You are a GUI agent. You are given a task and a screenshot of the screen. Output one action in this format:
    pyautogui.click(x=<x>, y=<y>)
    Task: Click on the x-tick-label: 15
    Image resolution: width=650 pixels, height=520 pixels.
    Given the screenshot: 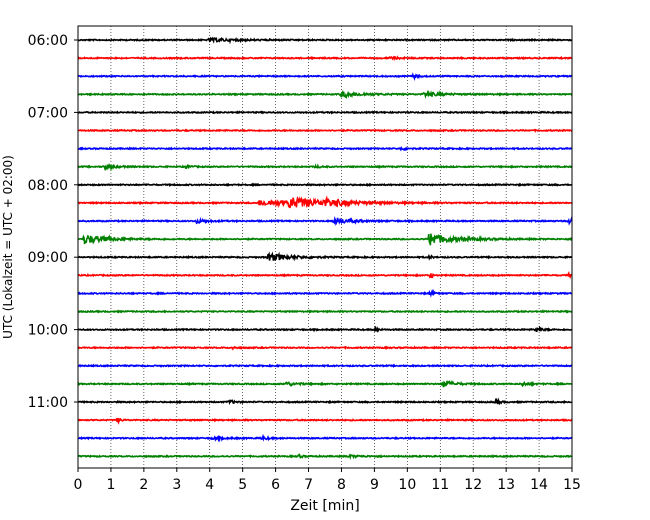 What is the action you would take?
    pyautogui.click(x=572, y=485)
    